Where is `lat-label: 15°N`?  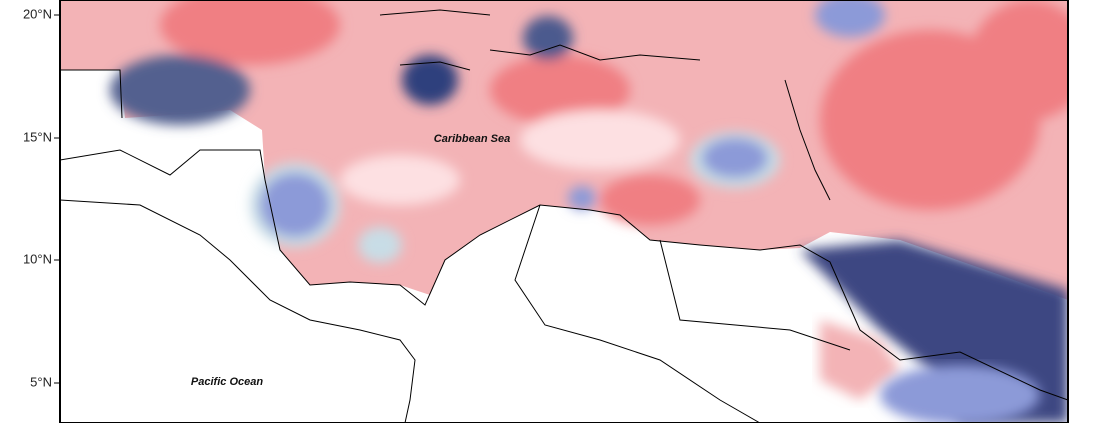
lat-label: 15°N is located at coordinates (37, 136).